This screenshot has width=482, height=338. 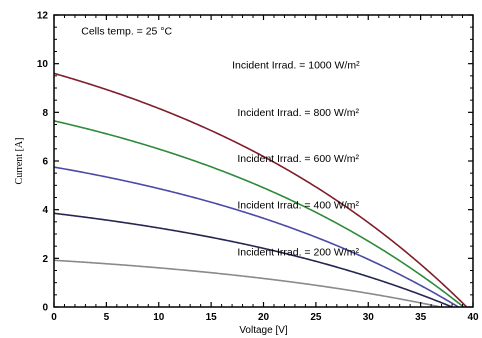 I want to click on y-tick-label: 0, so click(x=45, y=308).